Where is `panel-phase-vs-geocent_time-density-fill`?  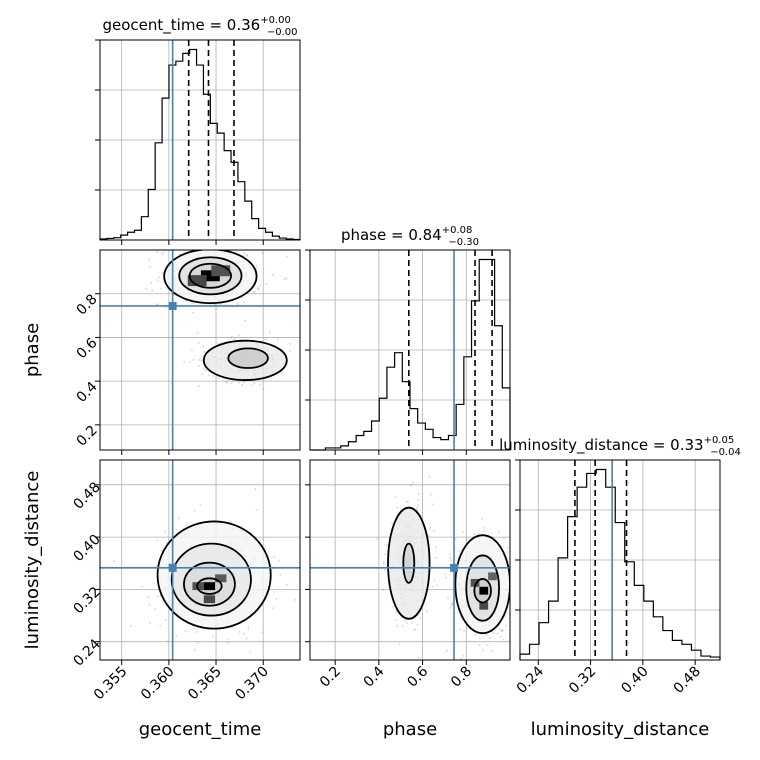
panel-phase-vs-geocent_time-density-fill is located at coordinates (248, 358).